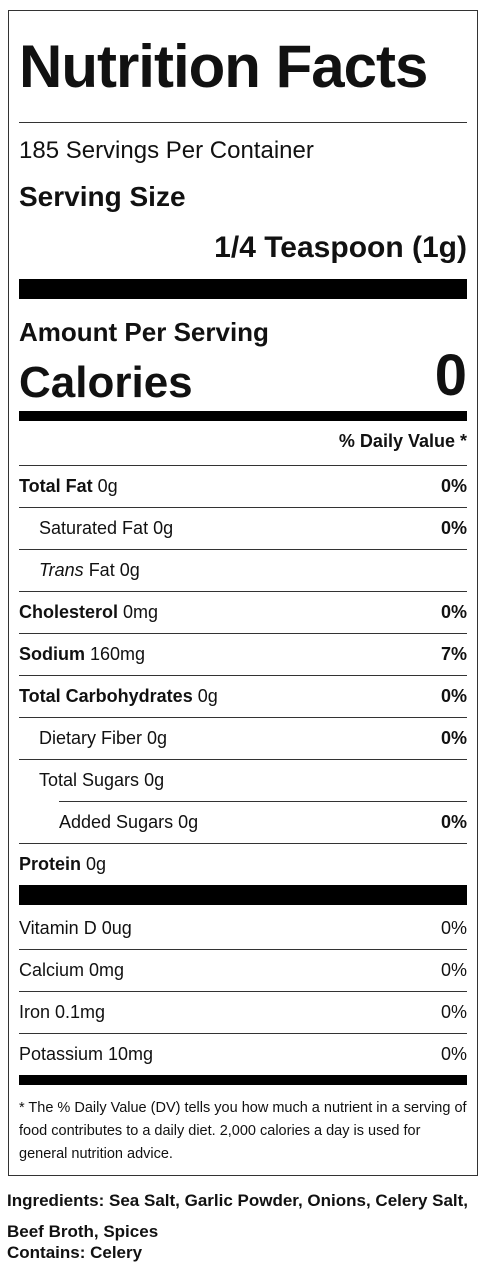  Describe the element at coordinates (94, 528) in the screenshot. I see `nutrient-name: Saturated Fat` at that location.